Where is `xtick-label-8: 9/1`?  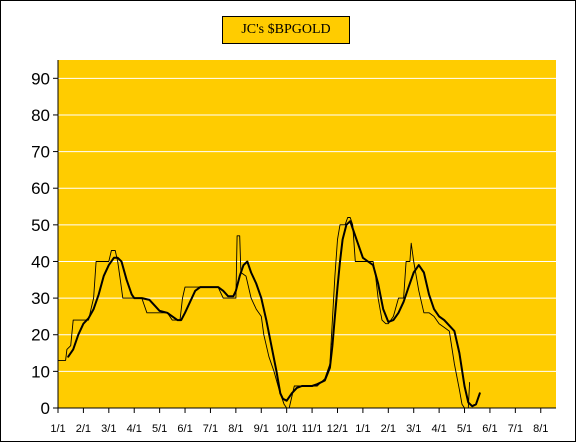 xtick-label-8: 9/1 is located at coordinates (261, 429).